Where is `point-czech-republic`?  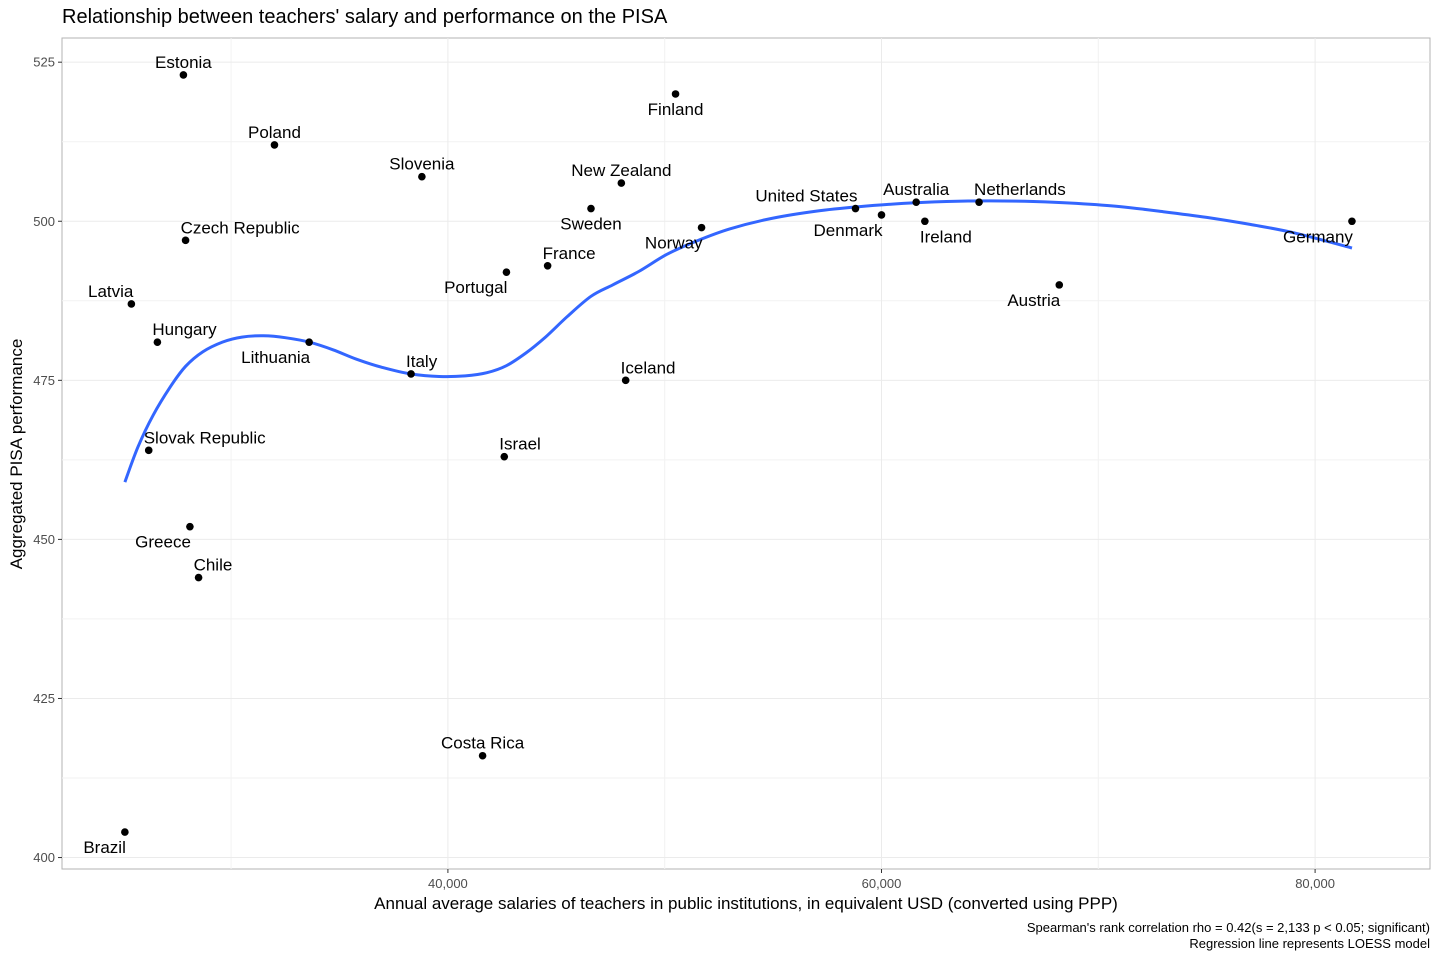
point-czech-republic is located at coordinates (185, 240).